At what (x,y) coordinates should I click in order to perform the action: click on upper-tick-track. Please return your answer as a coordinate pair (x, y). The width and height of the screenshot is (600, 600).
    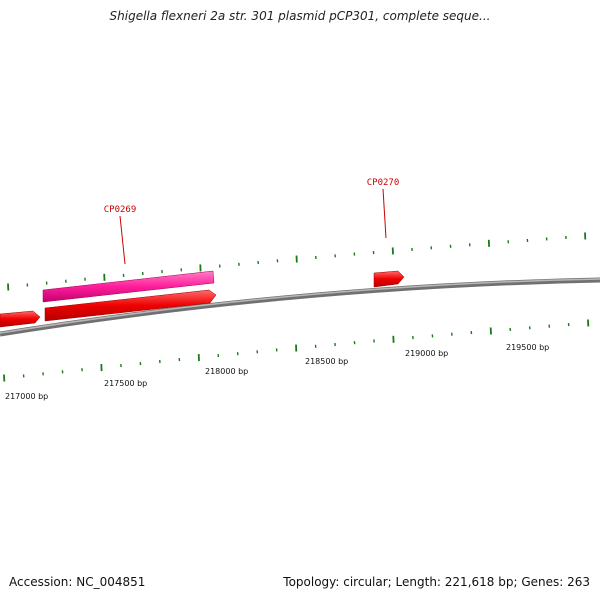
    Looking at the image, I should click on (297, 261).